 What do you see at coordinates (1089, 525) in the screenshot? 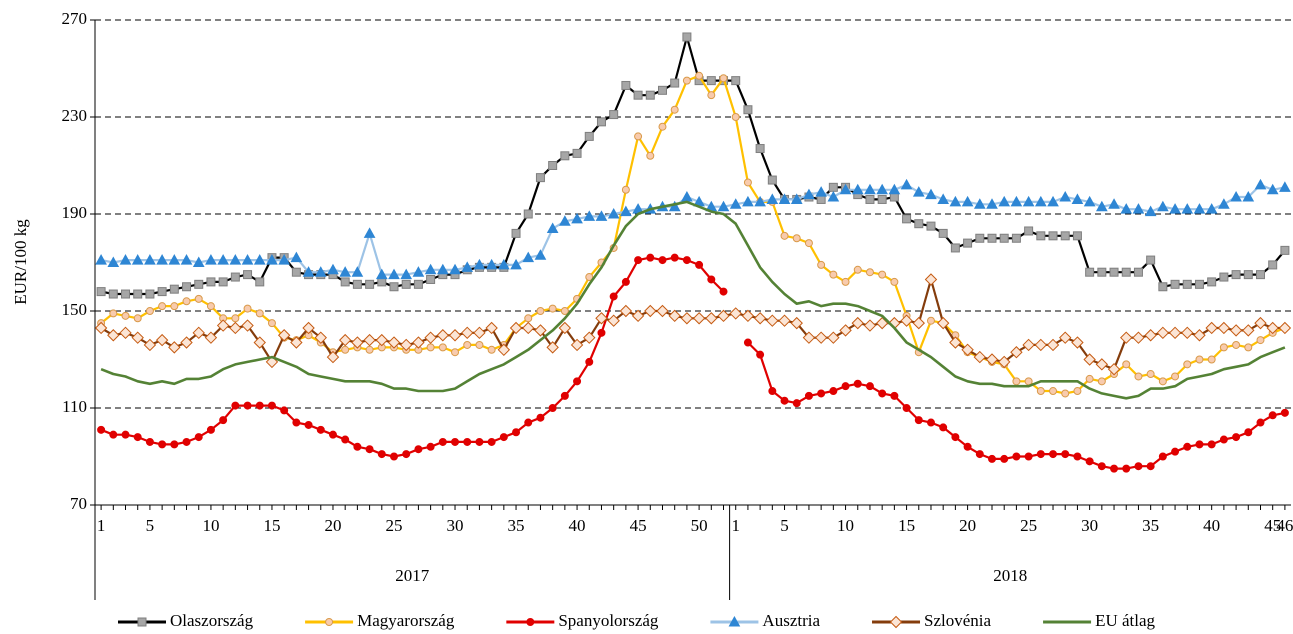
I see `x-tick-label: 30` at bounding box center [1089, 525].